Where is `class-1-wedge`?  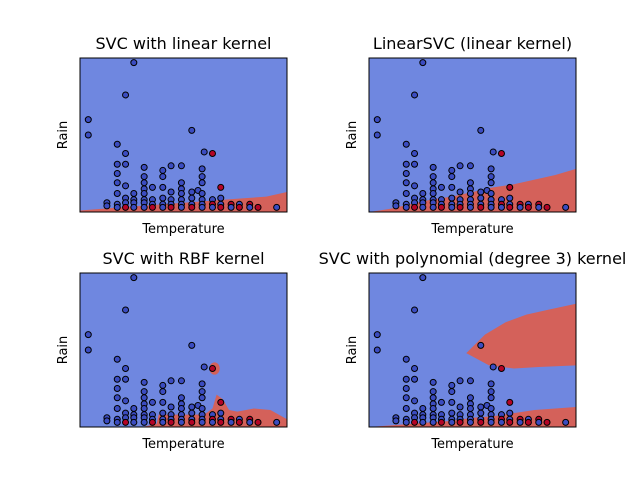 class-1-wedge is located at coordinates (521, 336).